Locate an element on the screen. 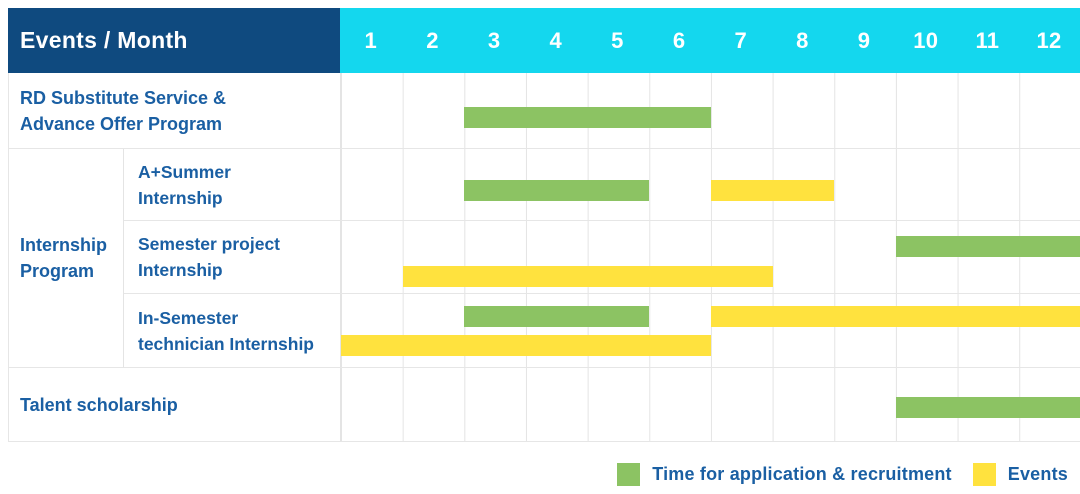 This screenshot has width=1080, height=494. row-label-line: Semester project is located at coordinates (209, 244).